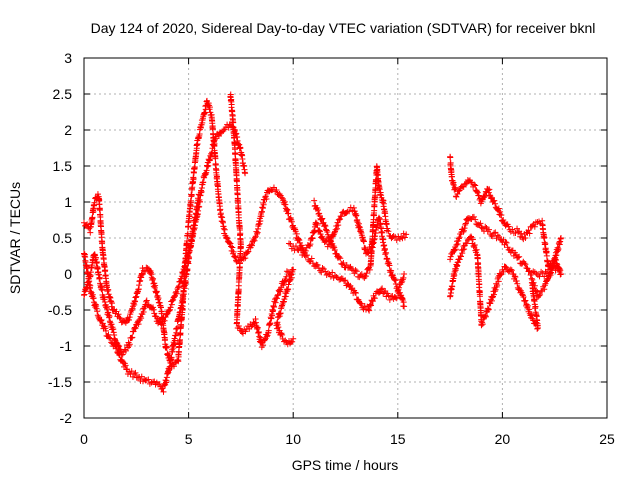 The image size is (640, 480). Describe the element at coordinates (607, 439) in the screenshot. I see `x-tick-label: 25` at that location.